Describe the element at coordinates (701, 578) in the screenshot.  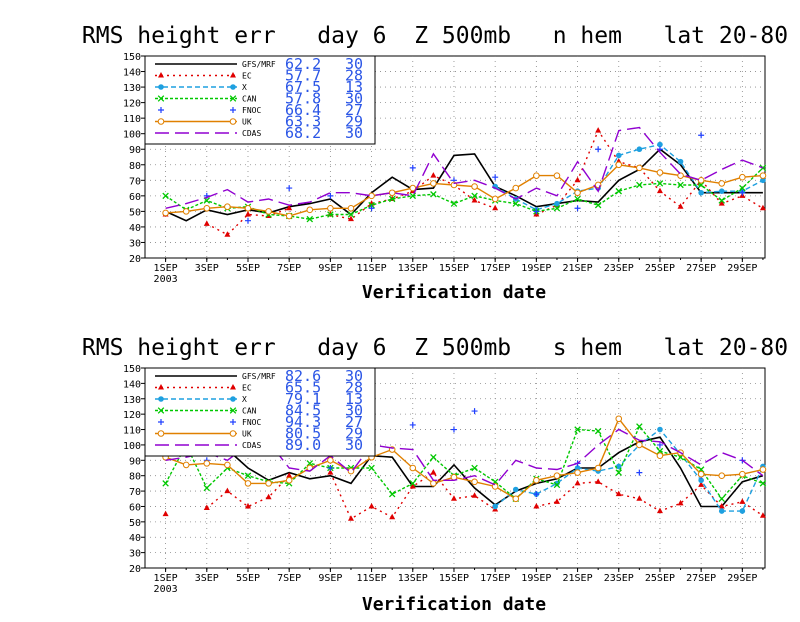
I see `x-tick-label: 27SEP` at that location.